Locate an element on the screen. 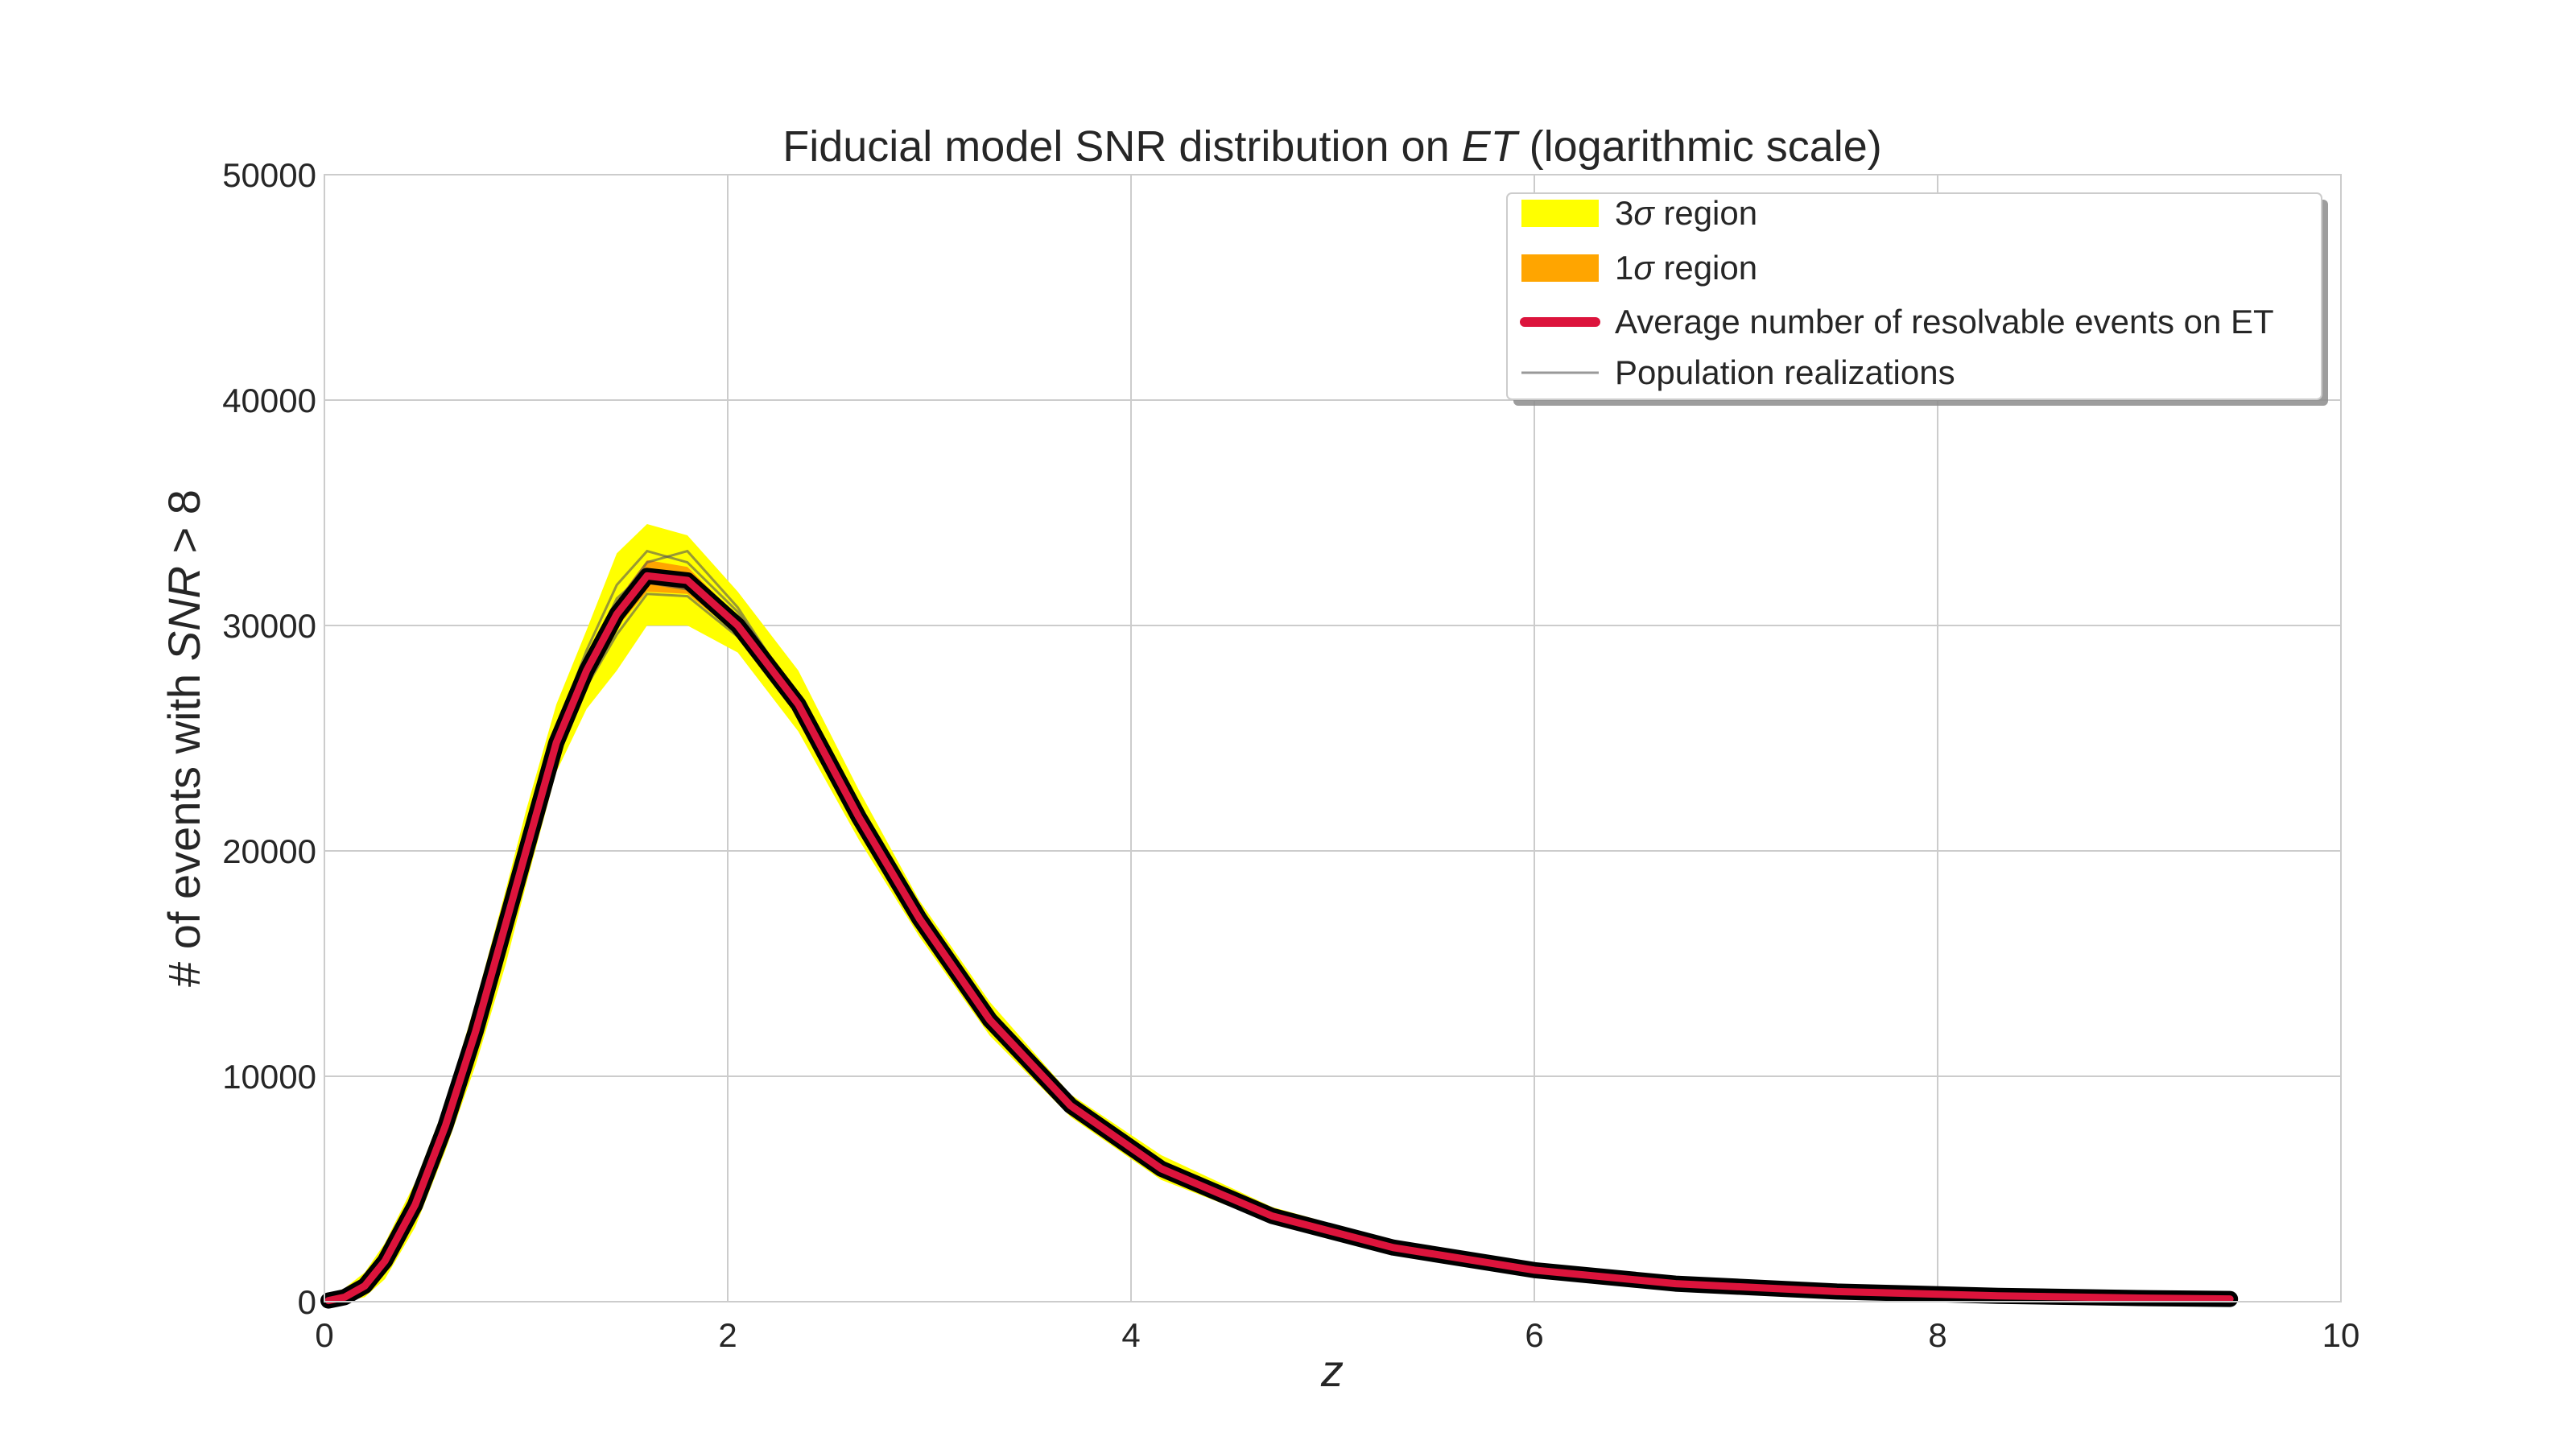 The image size is (2576, 1449). y-tick-label: 40000 is located at coordinates (269, 400).